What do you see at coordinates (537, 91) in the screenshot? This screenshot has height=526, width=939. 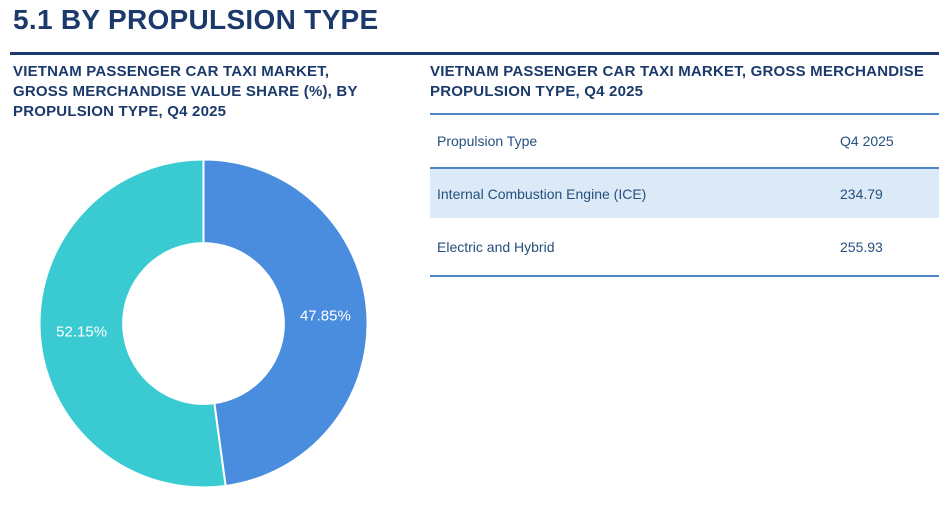 I see `table-title-line: PROPULSION TYPE, Q4 2025` at bounding box center [537, 91].